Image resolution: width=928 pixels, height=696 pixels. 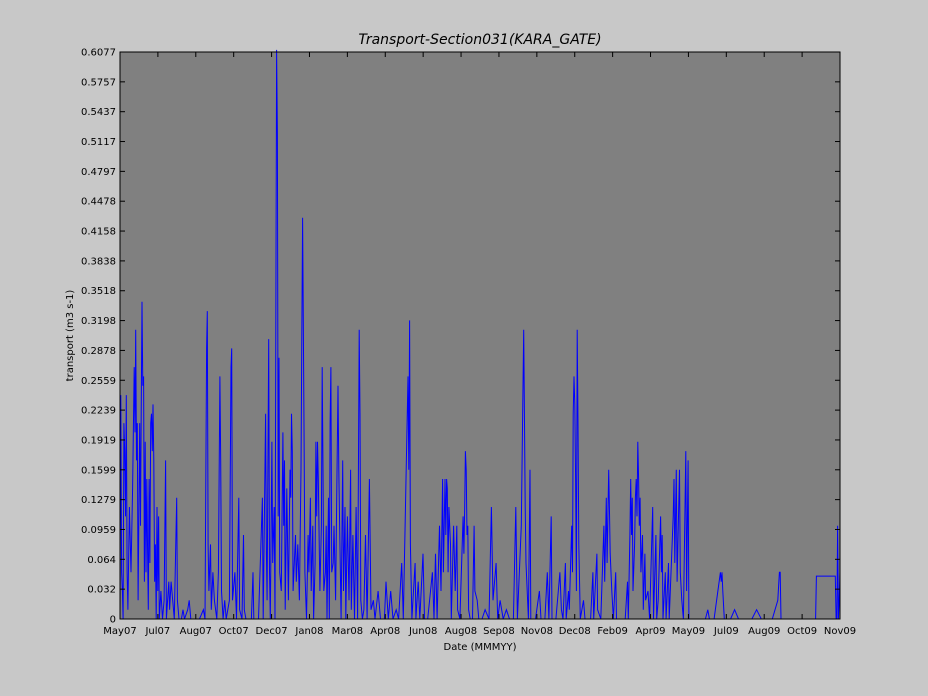 I want to click on x-tick-label: Apr08, so click(x=385, y=631).